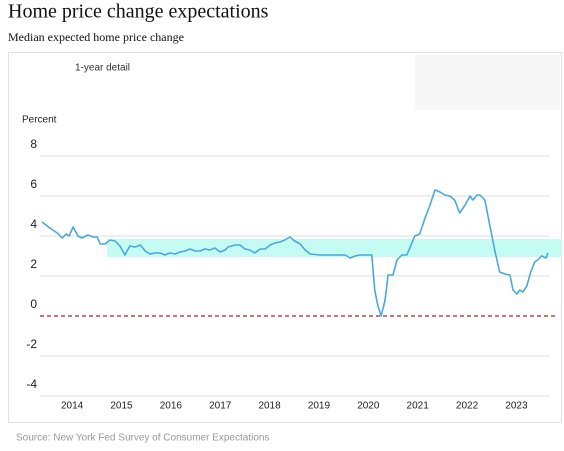 This screenshot has height=451, width=564. Describe the element at coordinates (121, 406) in the screenshot. I see `x-tick-label: 2015` at that location.